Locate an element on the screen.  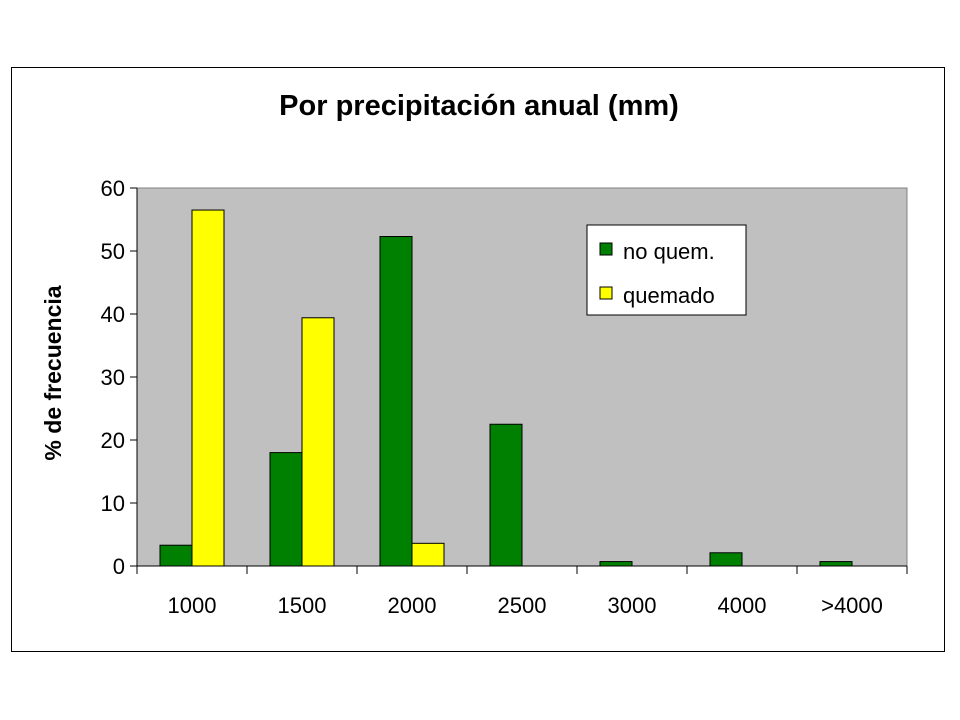
chart-title: Por precipitación anual (mm) is located at coordinates (479, 106).